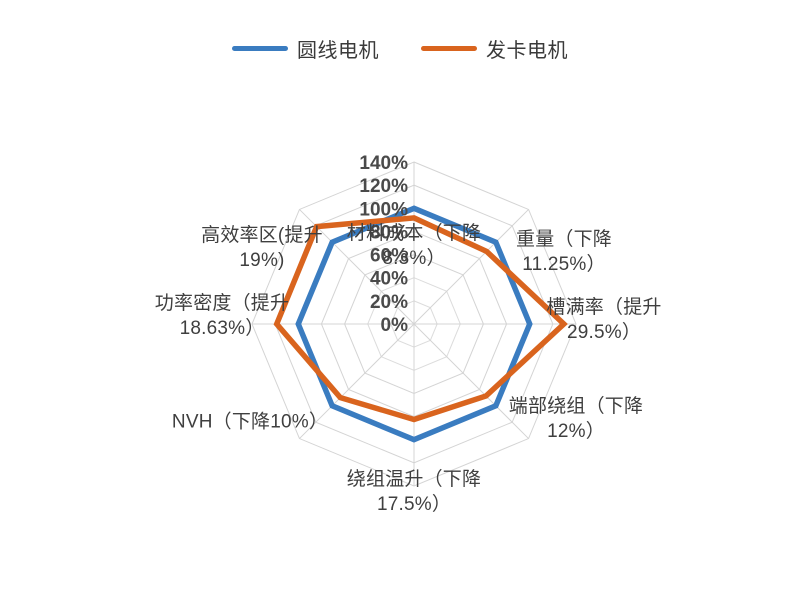 This screenshot has height=600, width=800. I want to click on category-label-8: 高效率区(提升 19%), so click(262, 247).